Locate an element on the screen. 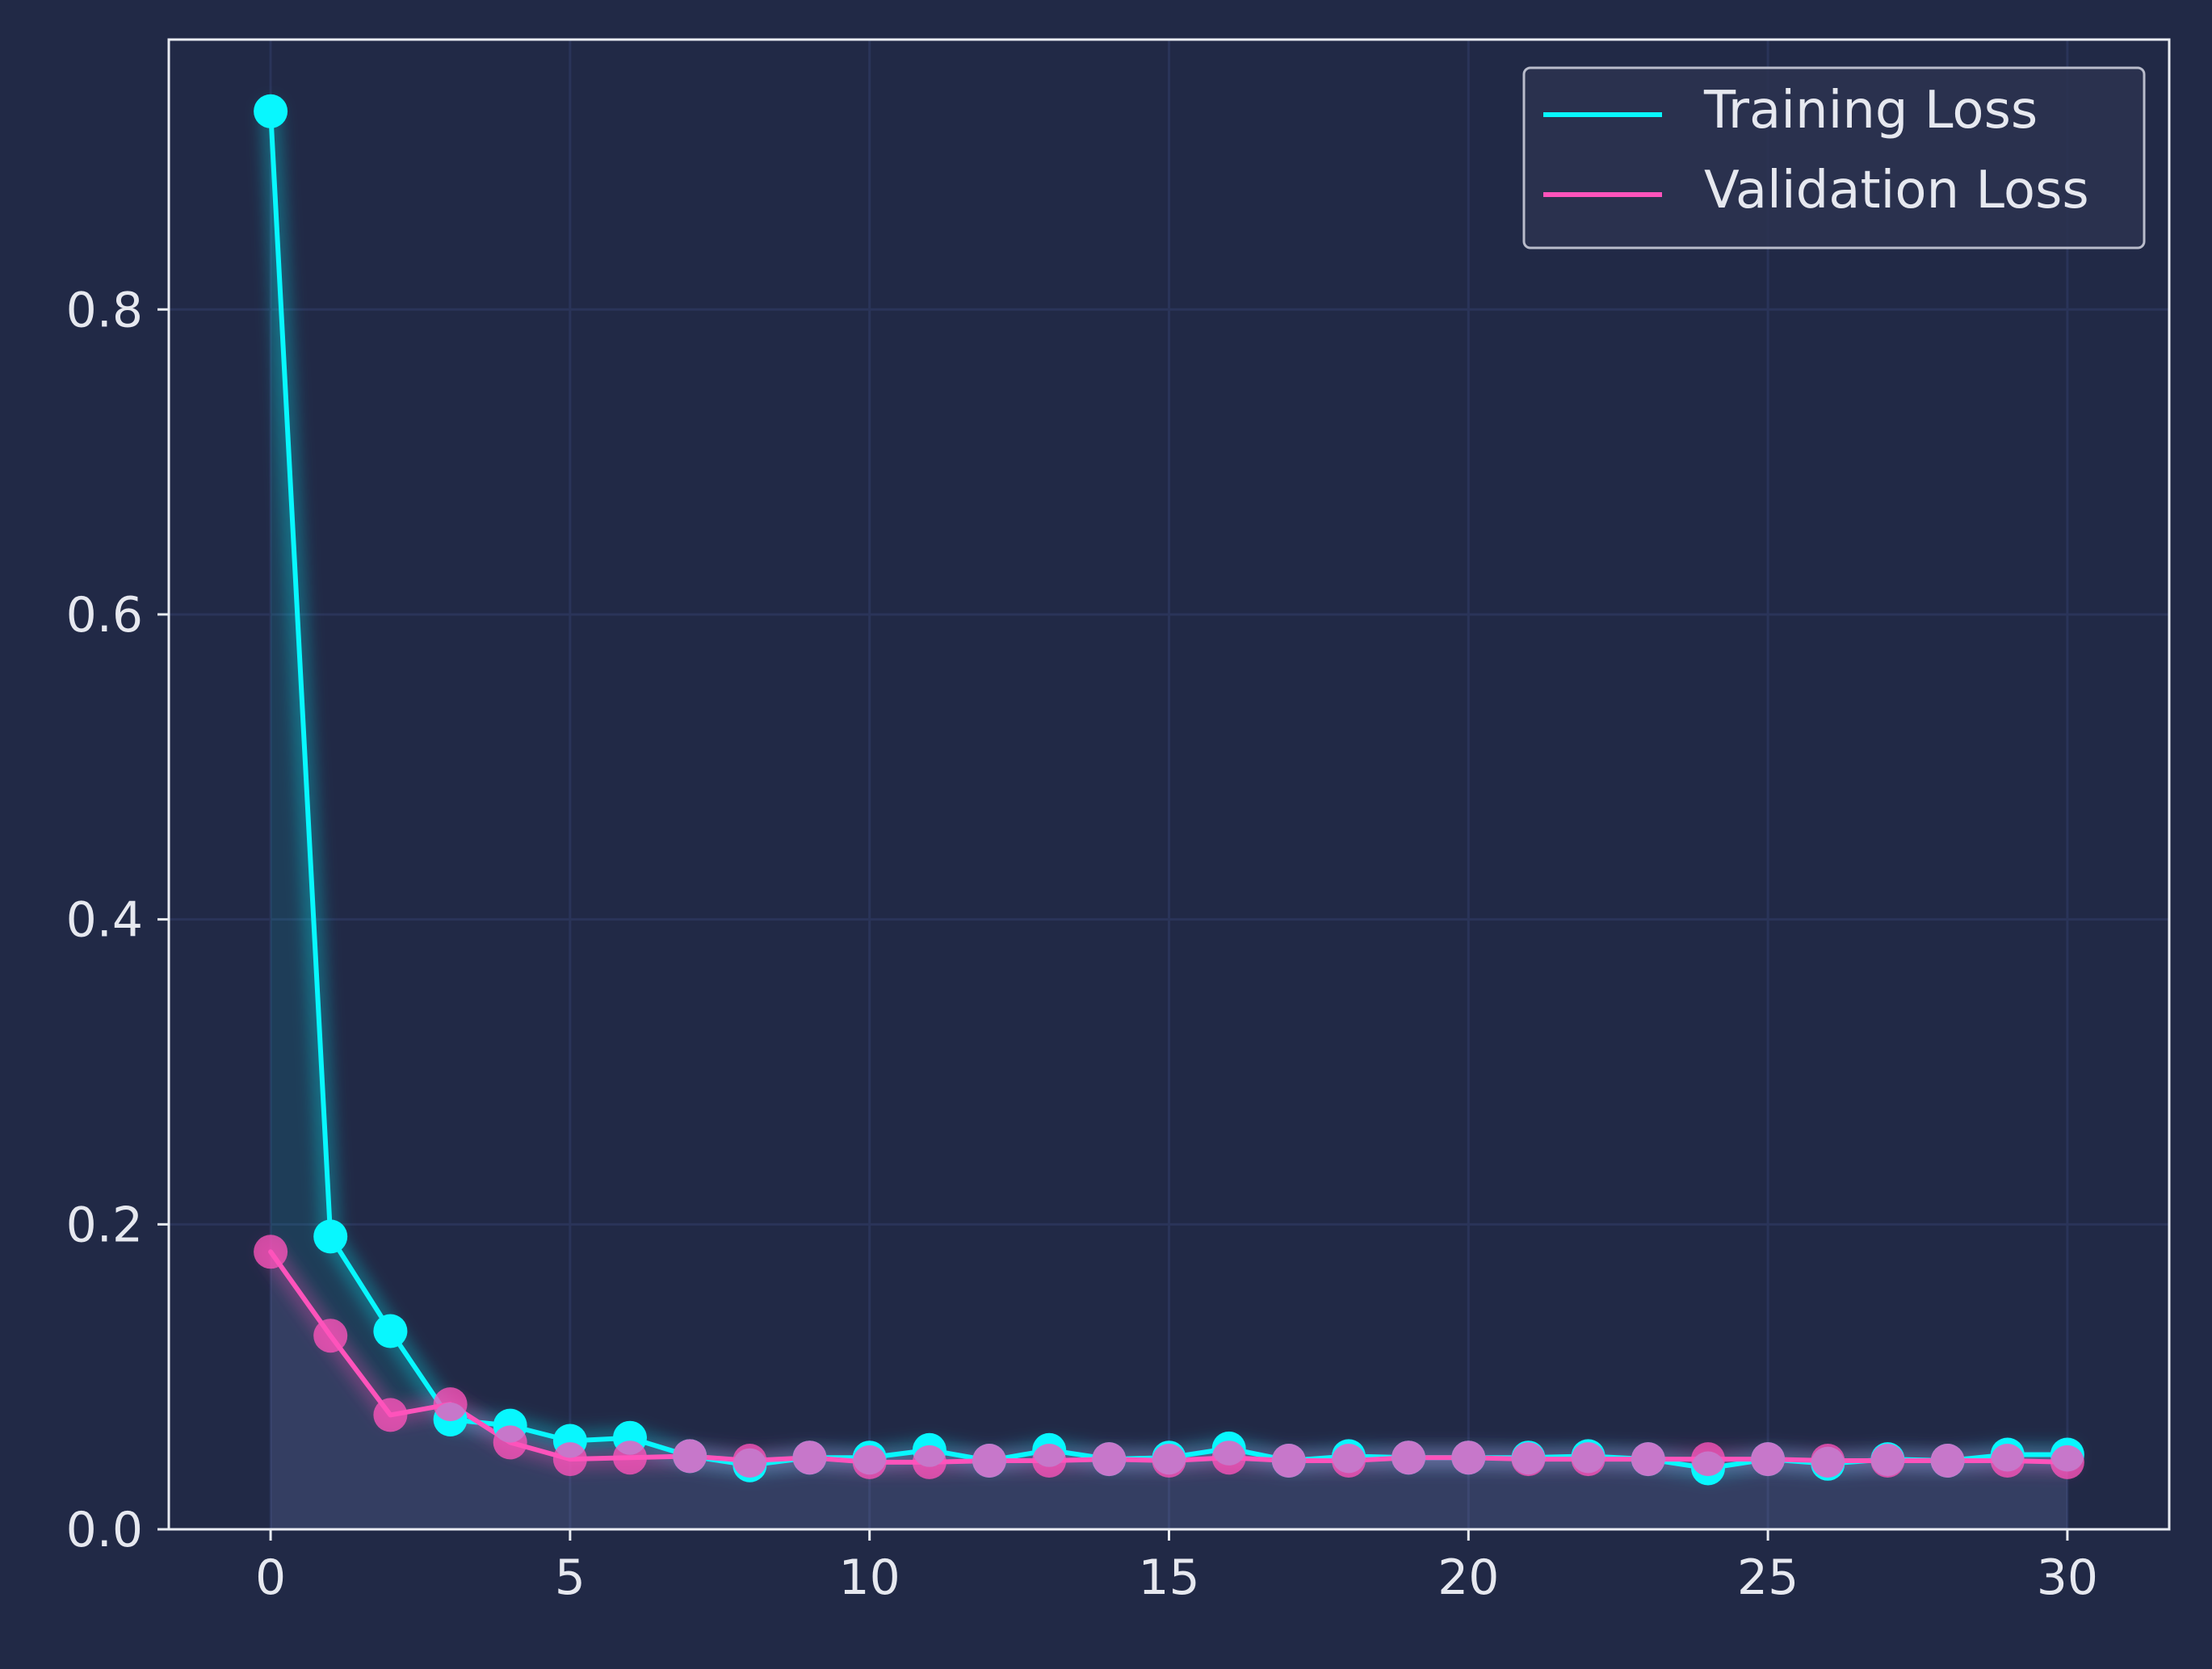  x-tick-label: 30 is located at coordinates (2067, 1577).